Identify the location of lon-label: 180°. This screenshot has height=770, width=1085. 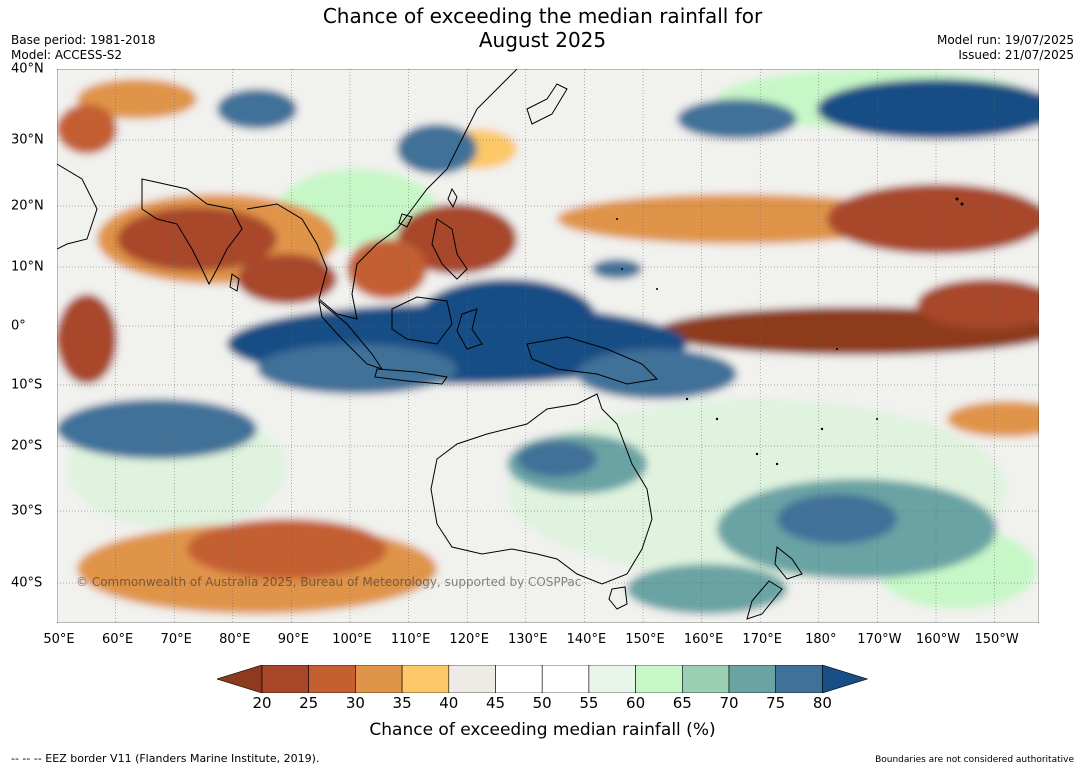
(821, 639).